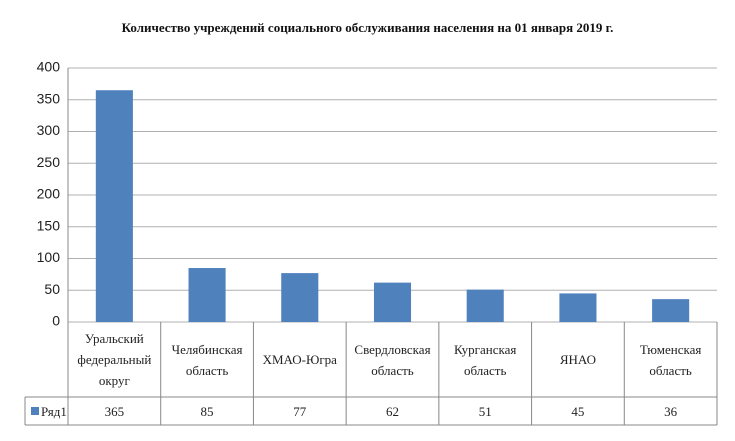 The image size is (735, 441). Describe the element at coordinates (578, 411) in the screenshot. I see `data-table-value: 45` at that location.